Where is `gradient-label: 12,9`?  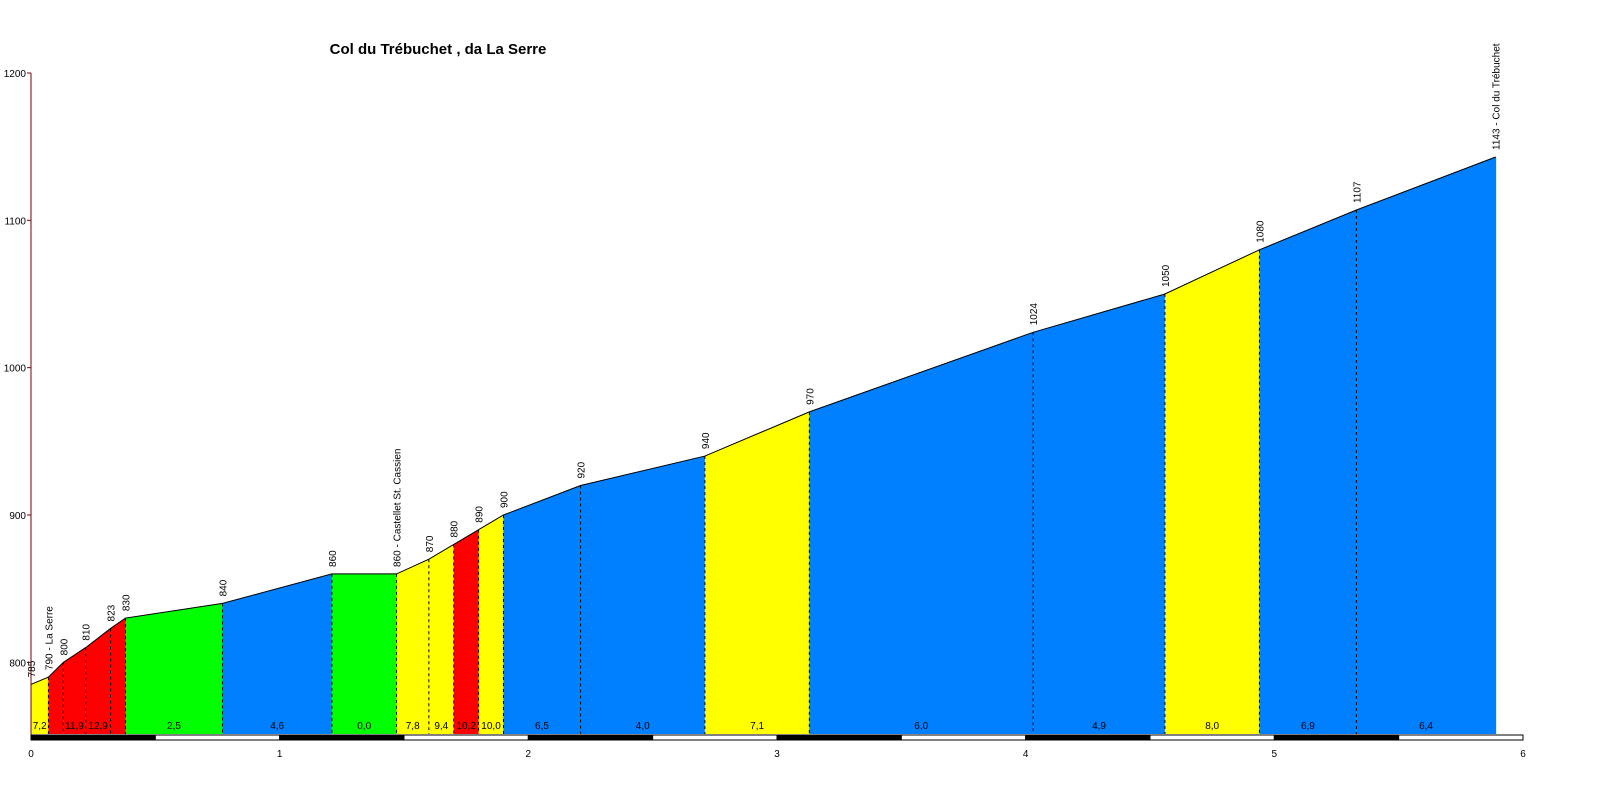 gradient-label: 12,9 is located at coordinates (98, 726).